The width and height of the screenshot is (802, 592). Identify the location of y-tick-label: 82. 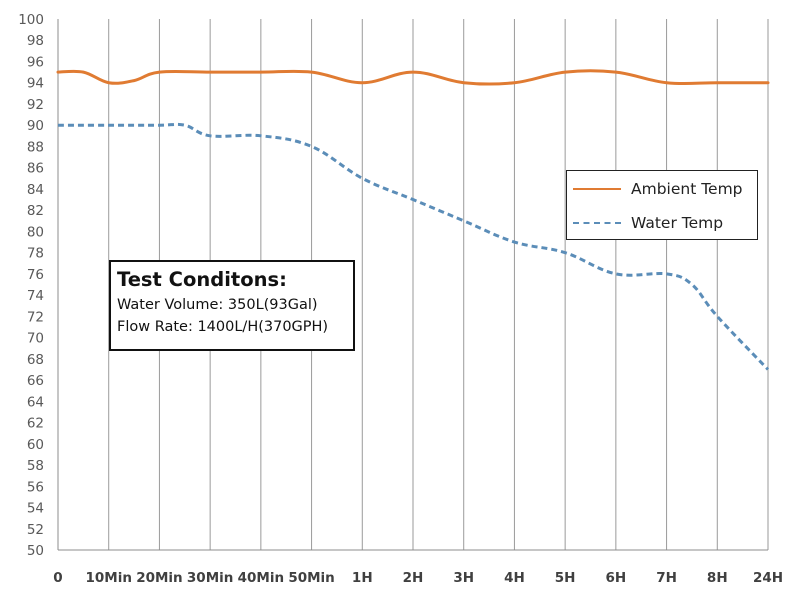
(35, 211).